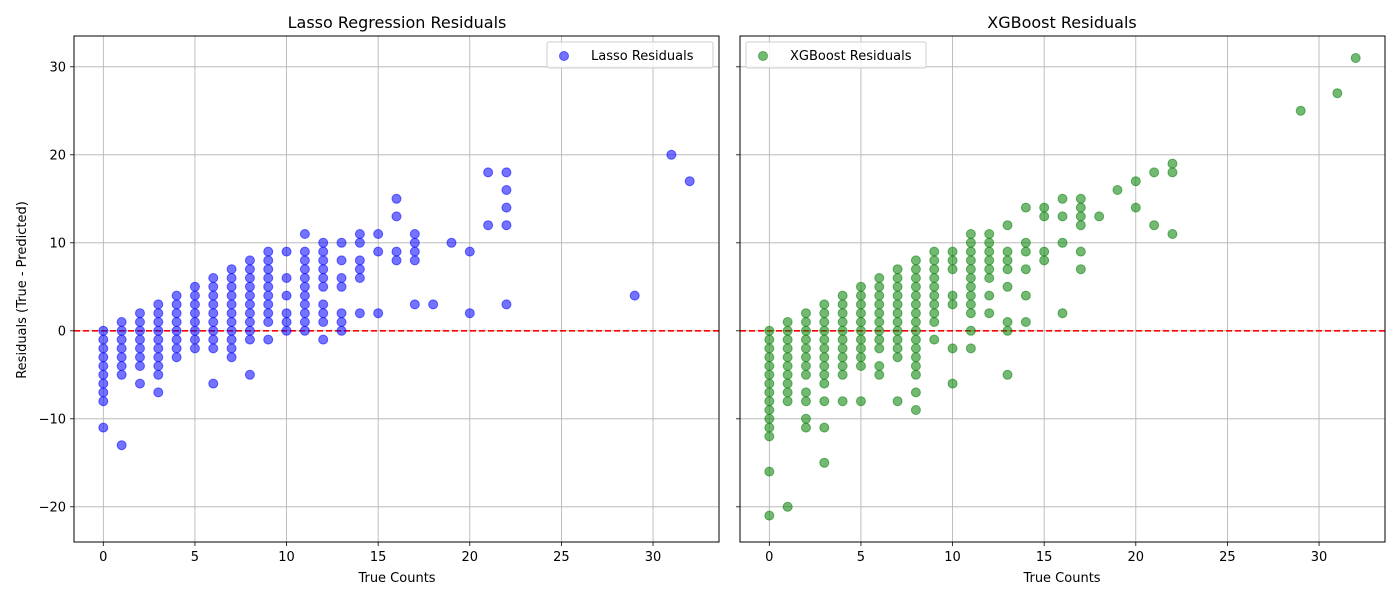 Image resolution: width=1400 pixels, height=600 pixels. What do you see at coordinates (851, 56) in the screenshot?
I see `xgboost-legend-label: XGBoost Residuals` at bounding box center [851, 56].